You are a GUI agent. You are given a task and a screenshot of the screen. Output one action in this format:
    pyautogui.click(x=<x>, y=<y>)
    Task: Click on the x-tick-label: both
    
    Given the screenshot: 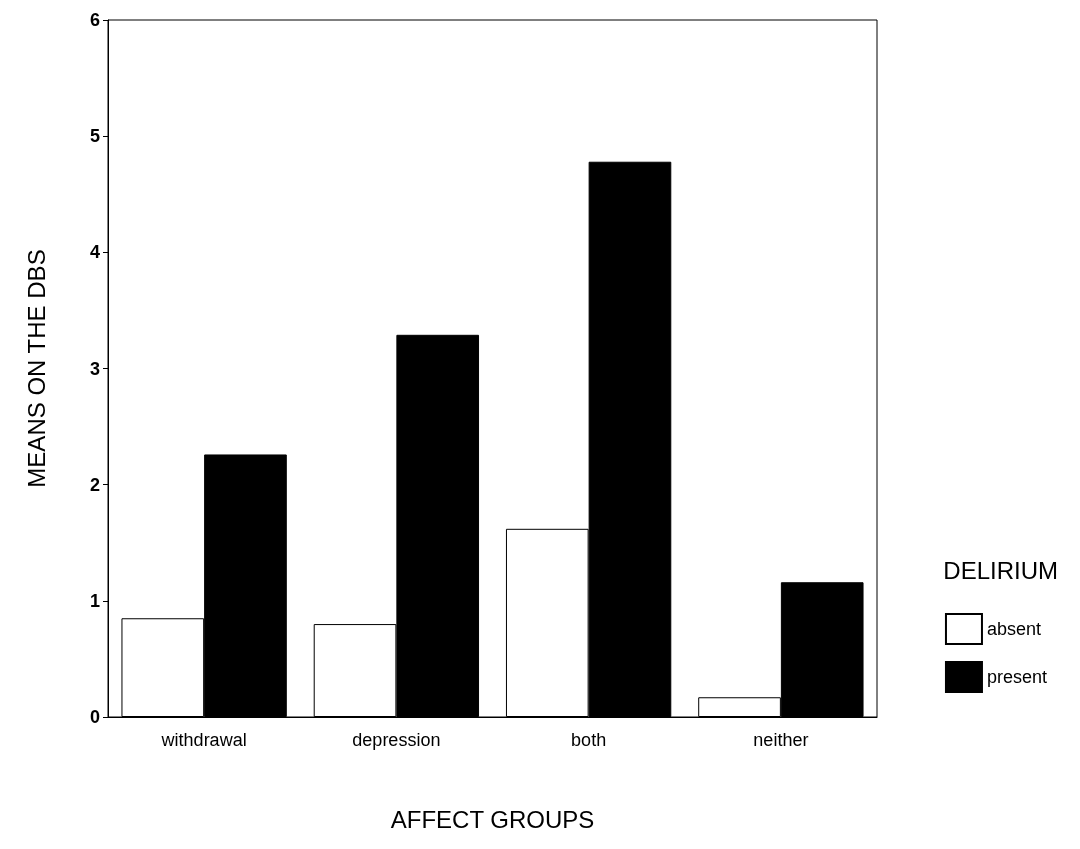 What is the action you would take?
    pyautogui.click(x=589, y=740)
    